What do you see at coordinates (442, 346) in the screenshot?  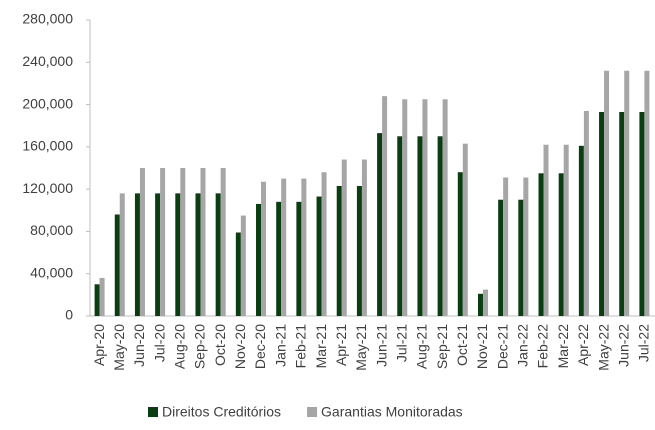 I see `x-tick-label: Sep-21` at bounding box center [442, 346].